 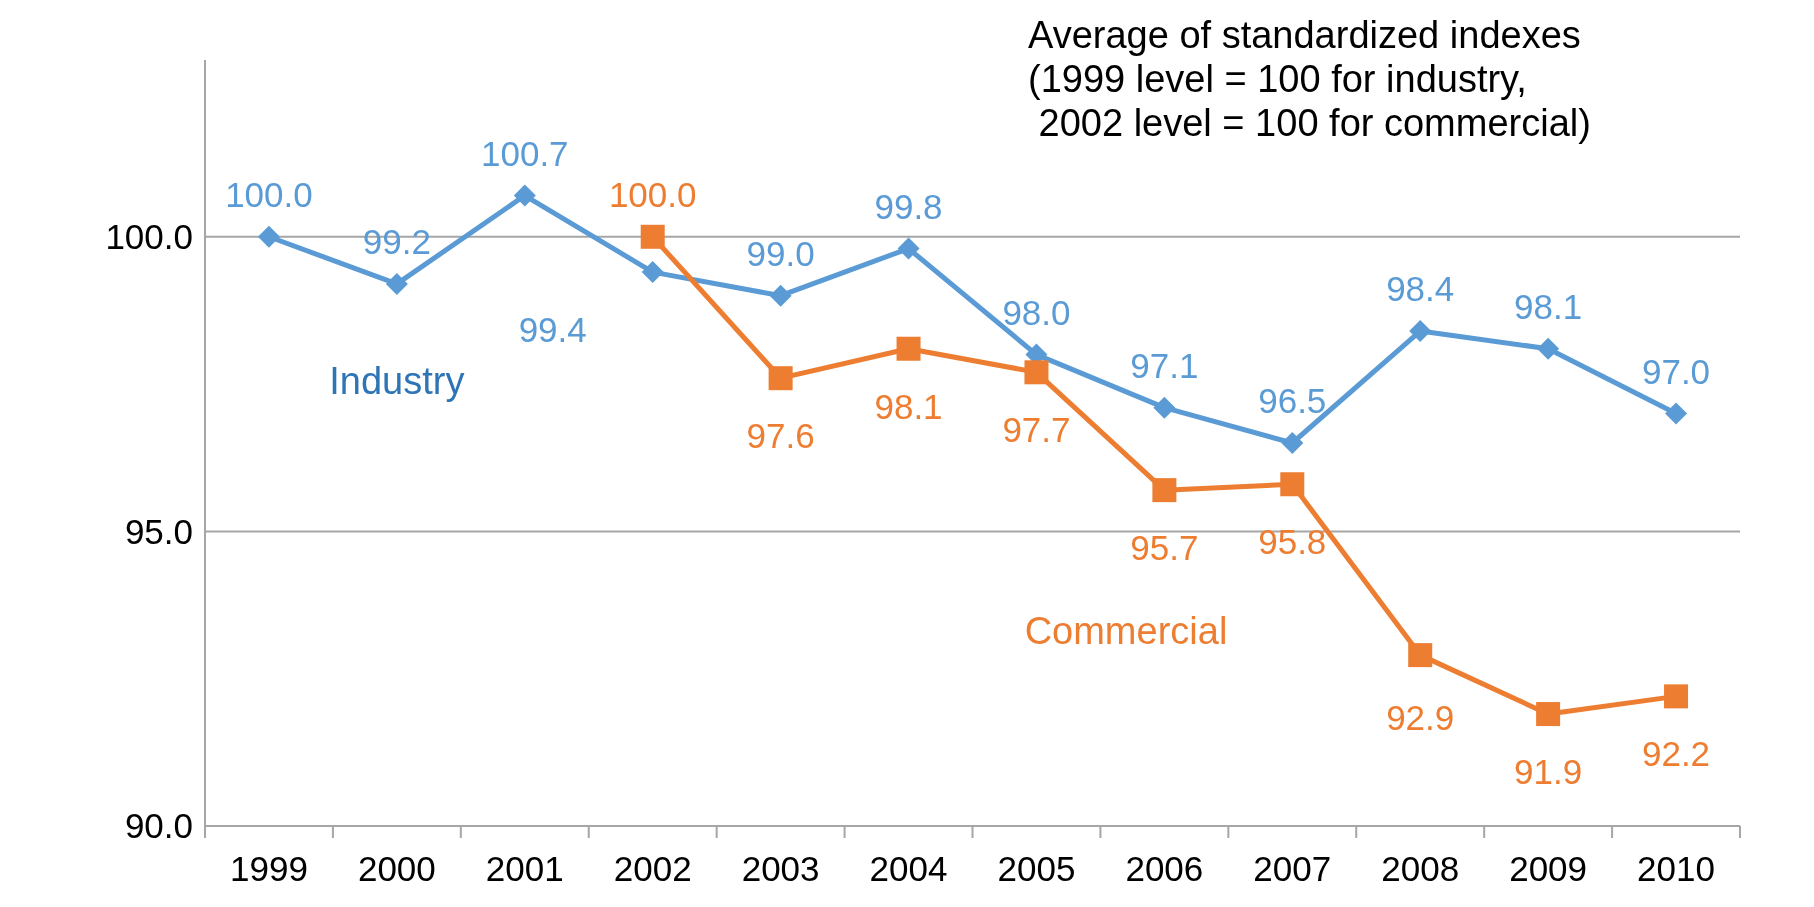 I want to click on data-label: 98.0, so click(x=1036, y=312).